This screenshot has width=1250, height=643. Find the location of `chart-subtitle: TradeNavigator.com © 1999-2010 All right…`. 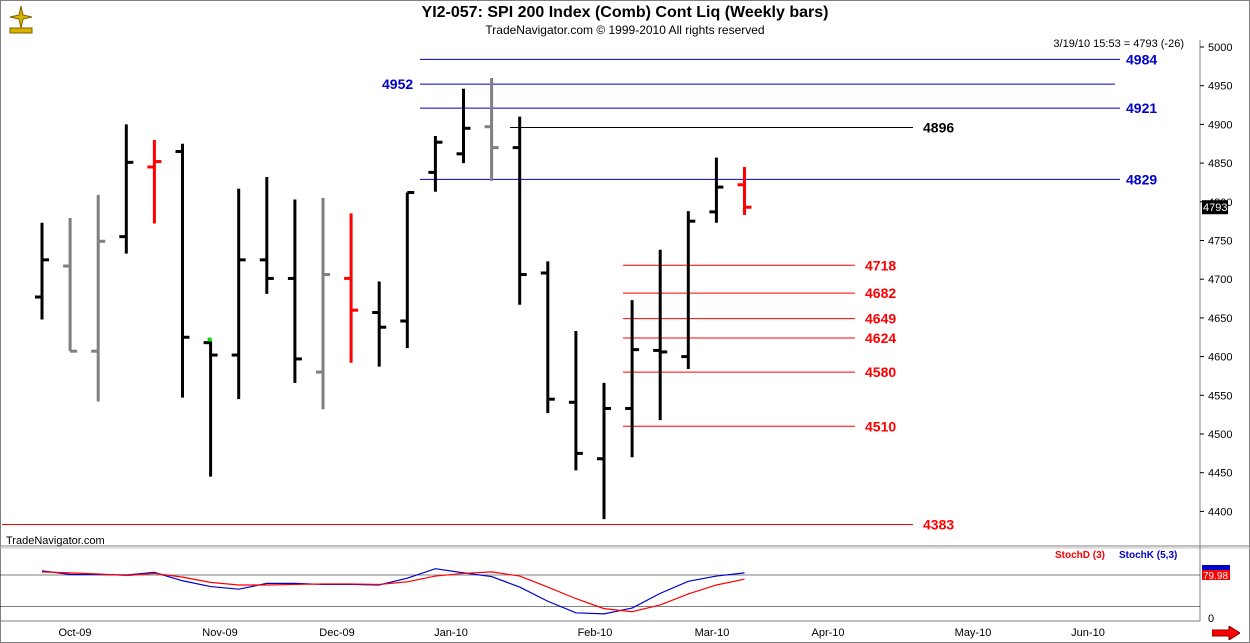

chart-subtitle: TradeNavigator.com © 1999-2010 All right… is located at coordinates (625, 30).